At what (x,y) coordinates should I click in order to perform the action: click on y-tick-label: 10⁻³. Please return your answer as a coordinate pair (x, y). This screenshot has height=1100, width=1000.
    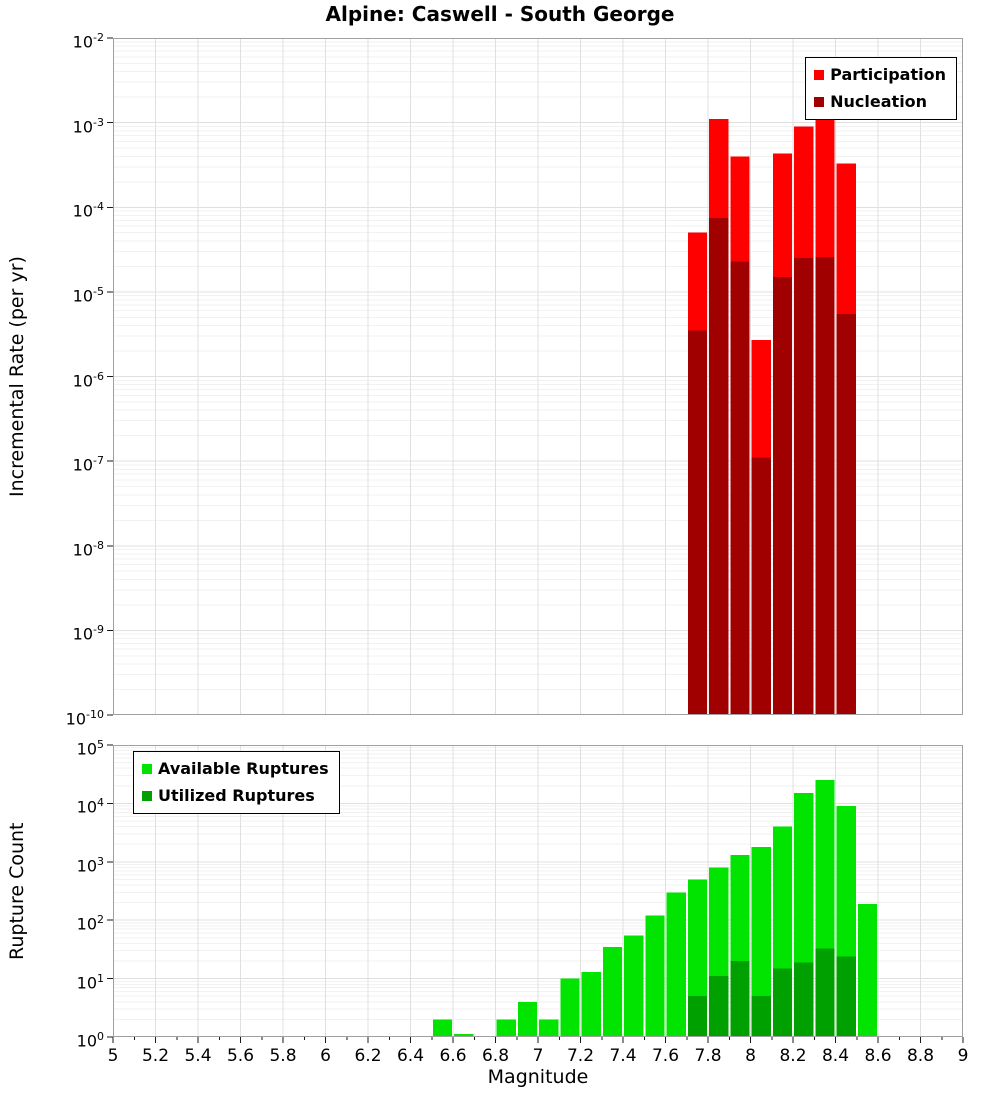
    Looking at the image, I should click on (88, 125).